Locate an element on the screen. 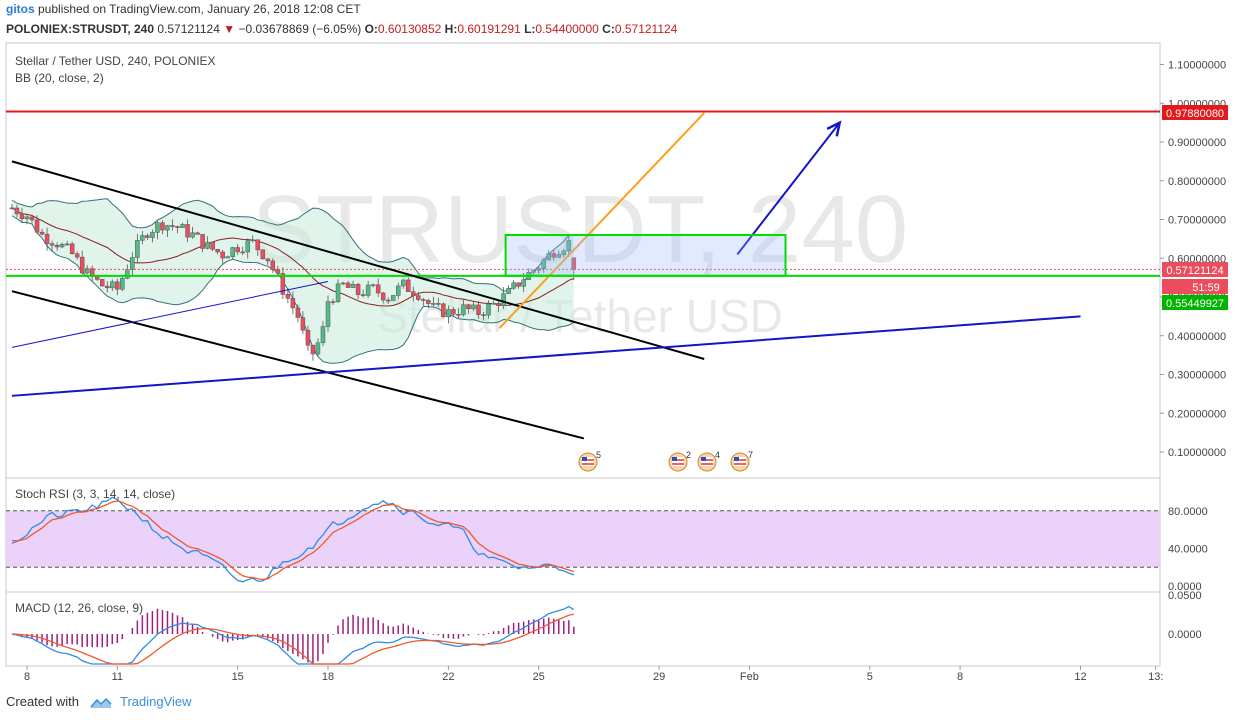  stoch-rsi-pane: 0.0000 40.0000 80.0000 is located at coordinates (607, 544).